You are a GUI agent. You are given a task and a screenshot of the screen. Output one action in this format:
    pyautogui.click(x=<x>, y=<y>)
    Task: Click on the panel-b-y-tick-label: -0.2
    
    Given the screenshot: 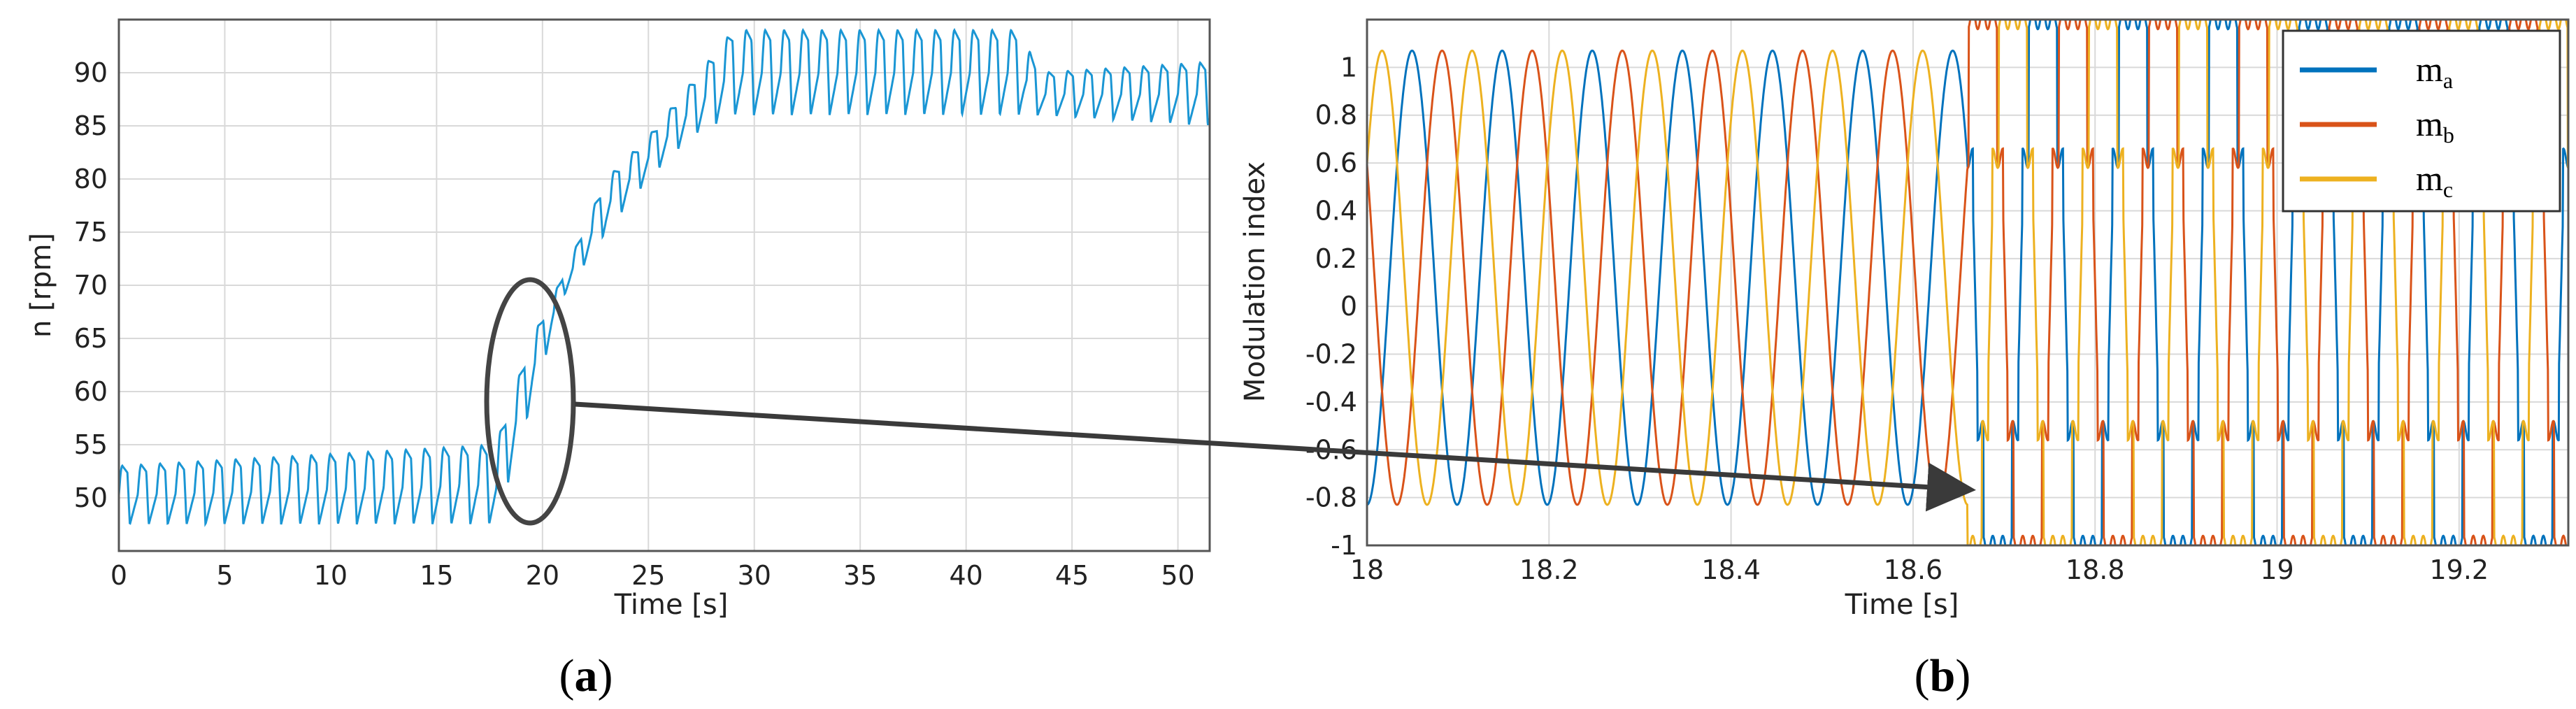 What is the action you would take?
    pyautogui.click(x=1331, y=354)
    